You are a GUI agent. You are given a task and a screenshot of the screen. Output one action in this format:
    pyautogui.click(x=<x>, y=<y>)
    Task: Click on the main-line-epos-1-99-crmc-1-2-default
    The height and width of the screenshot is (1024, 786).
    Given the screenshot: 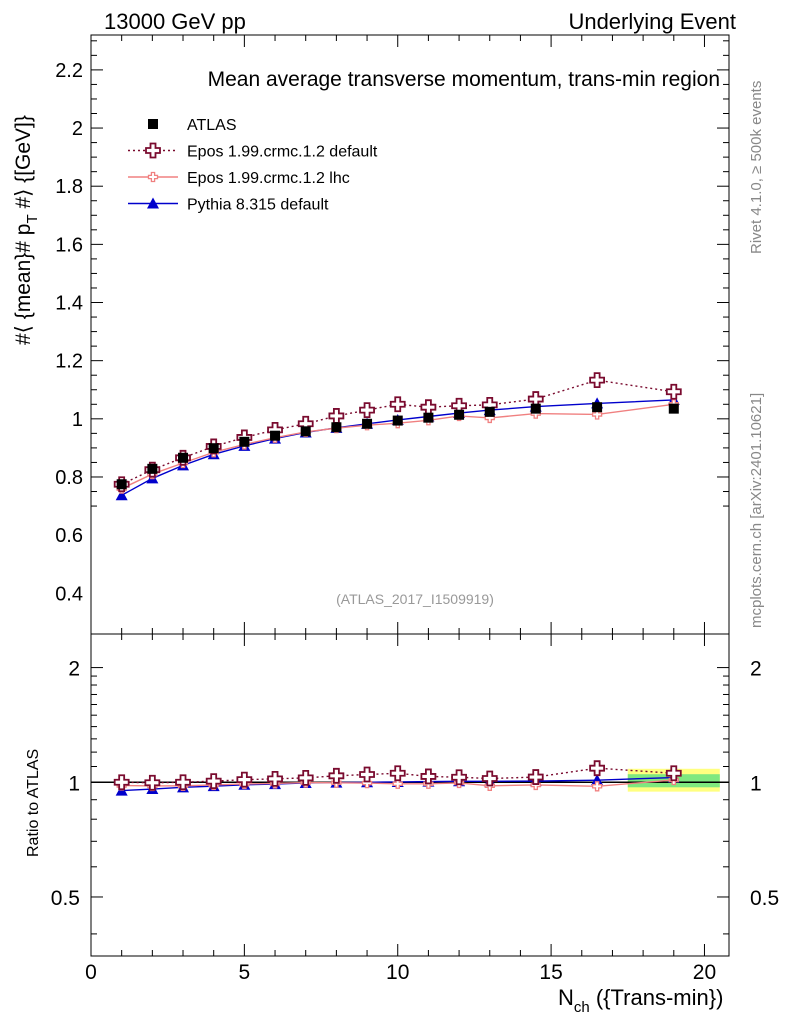 What is the action you would take?
    pyautogui.click(x=397, y=432)
    